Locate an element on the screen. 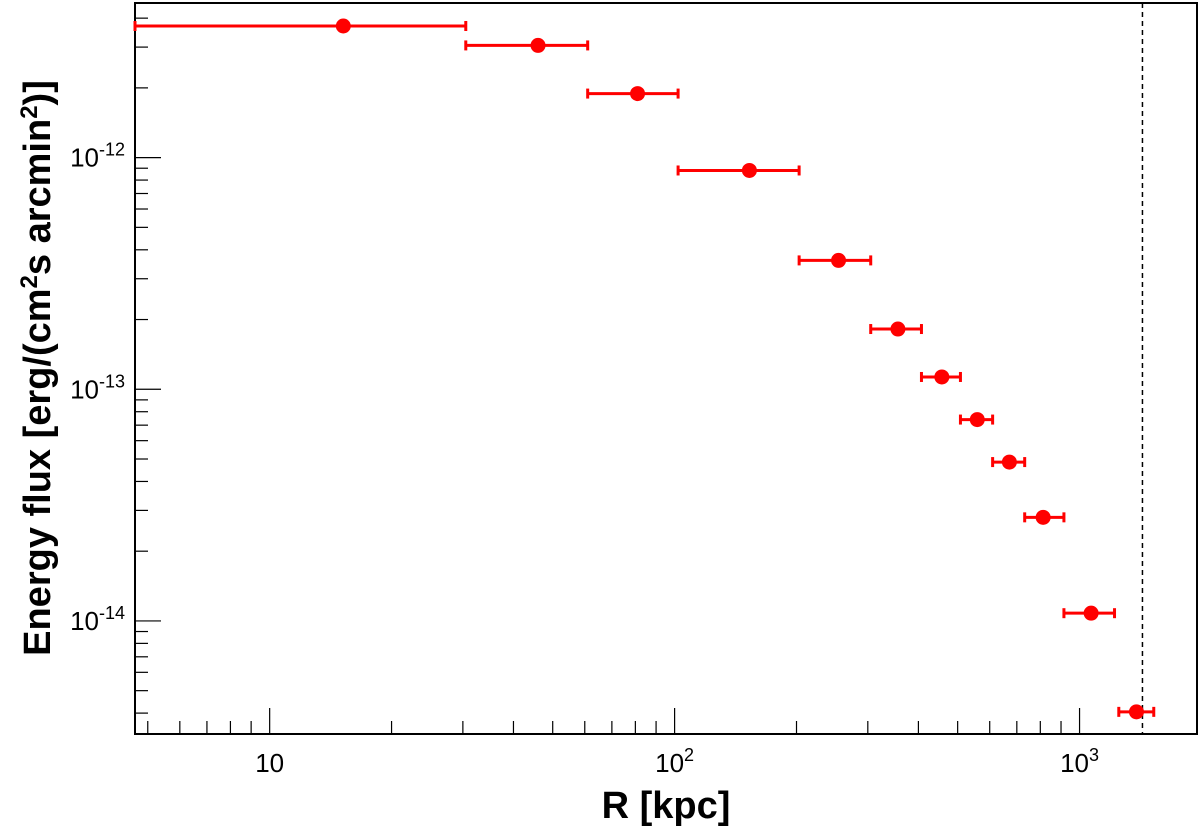 The height and width of the screenshot is (828, 1200). x-tick-label: 10² is located at coordinates (674, 761).